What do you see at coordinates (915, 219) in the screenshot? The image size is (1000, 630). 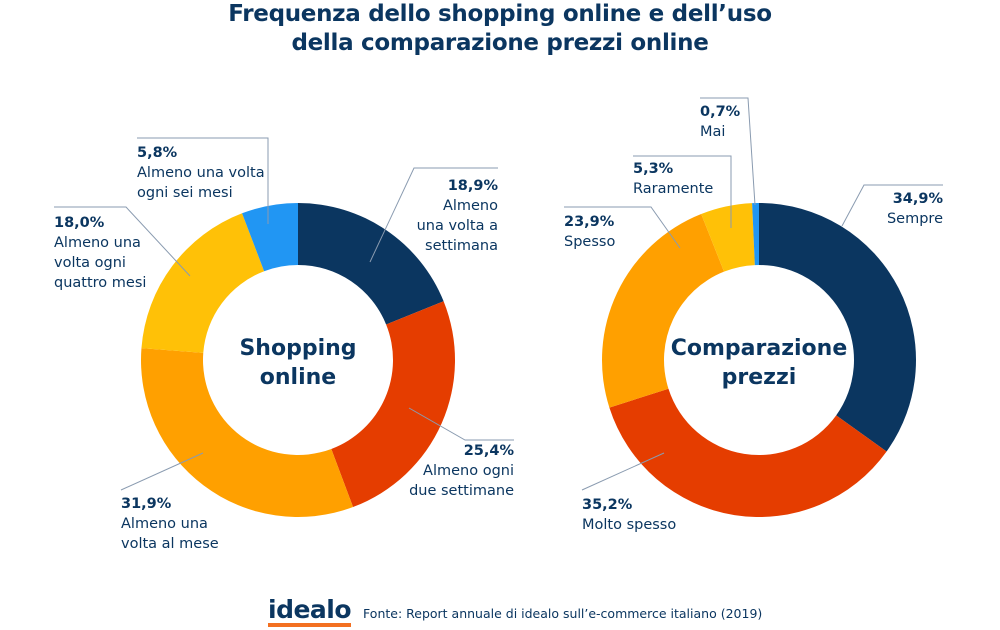 I see `slice-category-label: Sempre` at bounding box center [915, 219].